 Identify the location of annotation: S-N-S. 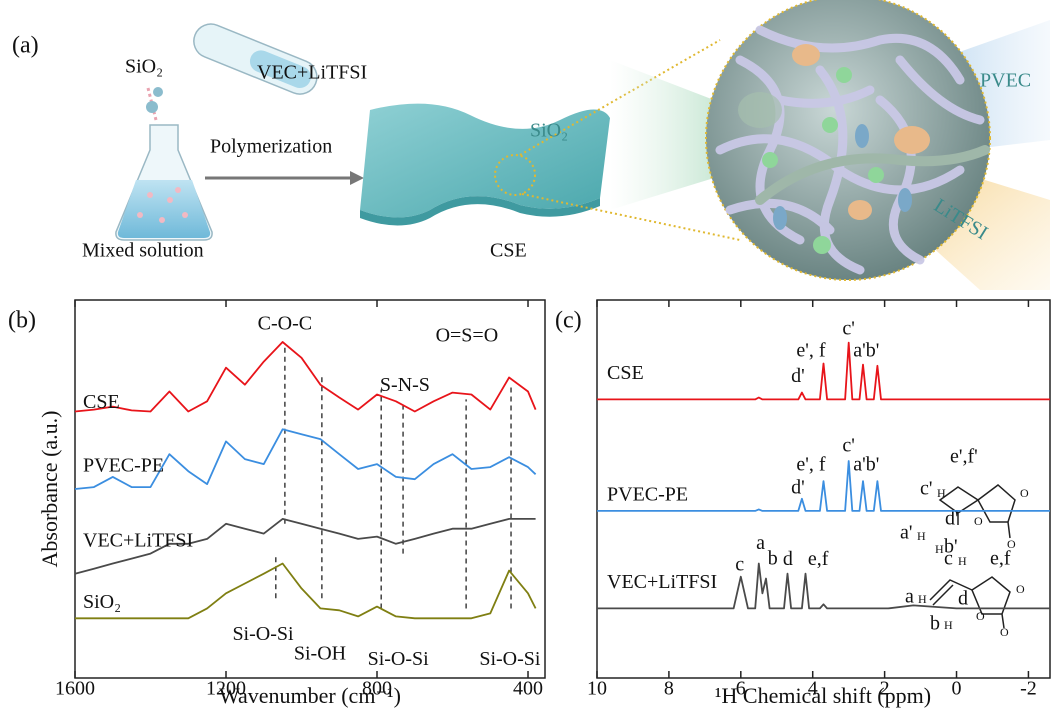
(405, 385).